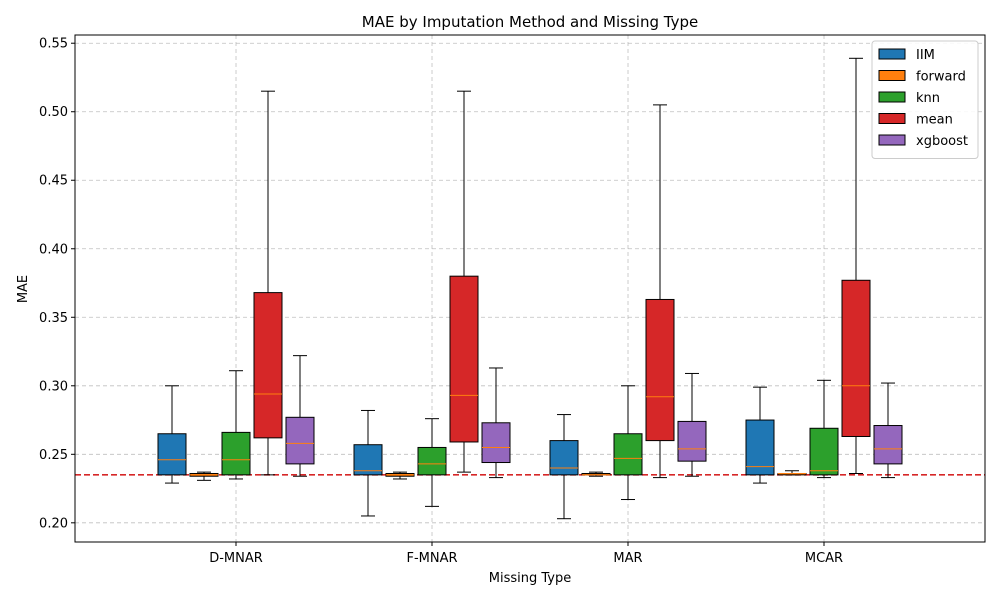 The image size is (1000, 600). What do you see at coordinates (57, 284) in the screenshot?
I see `y-axis-ticks: 0.20 0.25 0.30 0.35 0.40 0.45 0.50 0.55` at bounding box center [57, 284].